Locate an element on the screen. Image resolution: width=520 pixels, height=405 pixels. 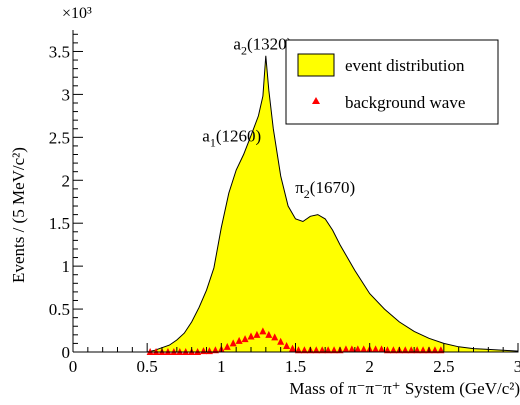
y-axis-label: Events / (5 MeV/c²) is located at coordinates (18, 215).